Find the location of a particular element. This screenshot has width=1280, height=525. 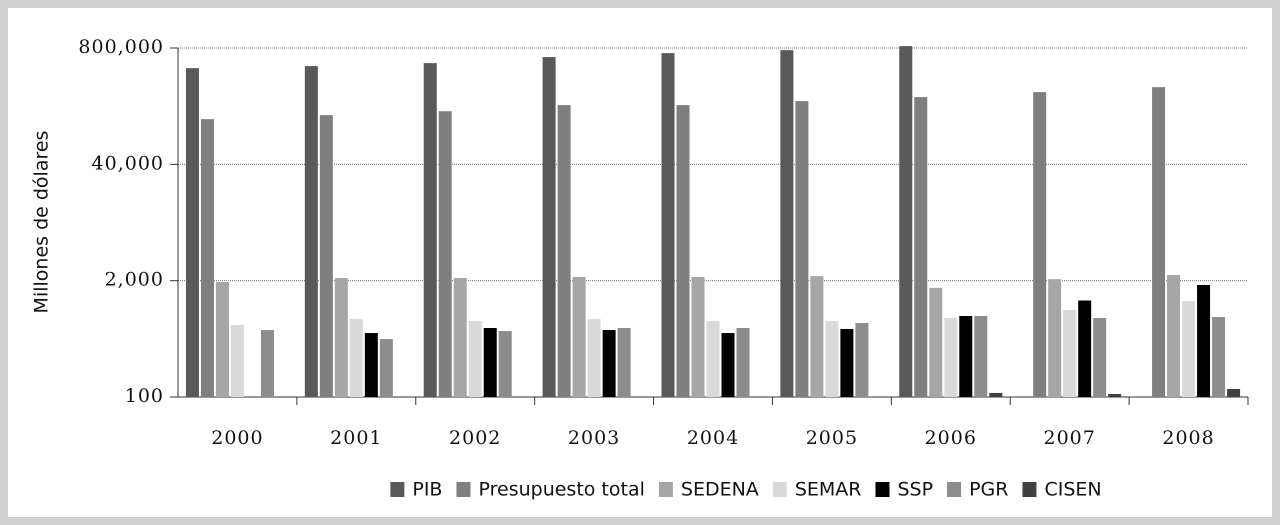

x-tick-label: 2004 is located at coordinates (713, 438).